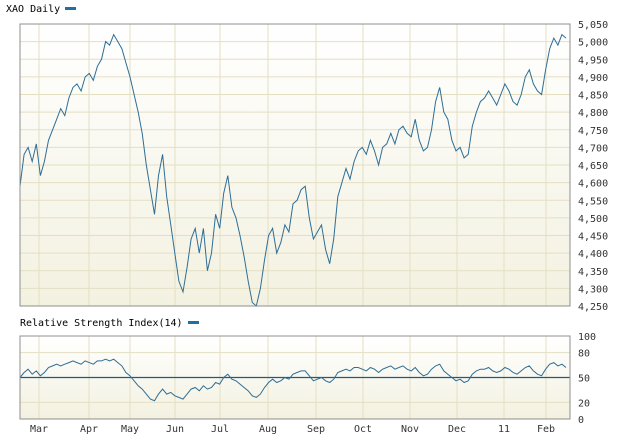  I want to click on price-y-tick-label: 4,550, so click(593, 201).